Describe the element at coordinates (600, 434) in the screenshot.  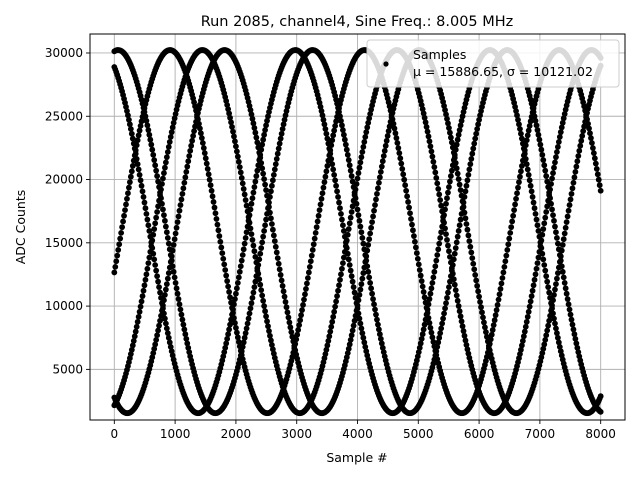
I see `x-tick-label: 8000` at that location.